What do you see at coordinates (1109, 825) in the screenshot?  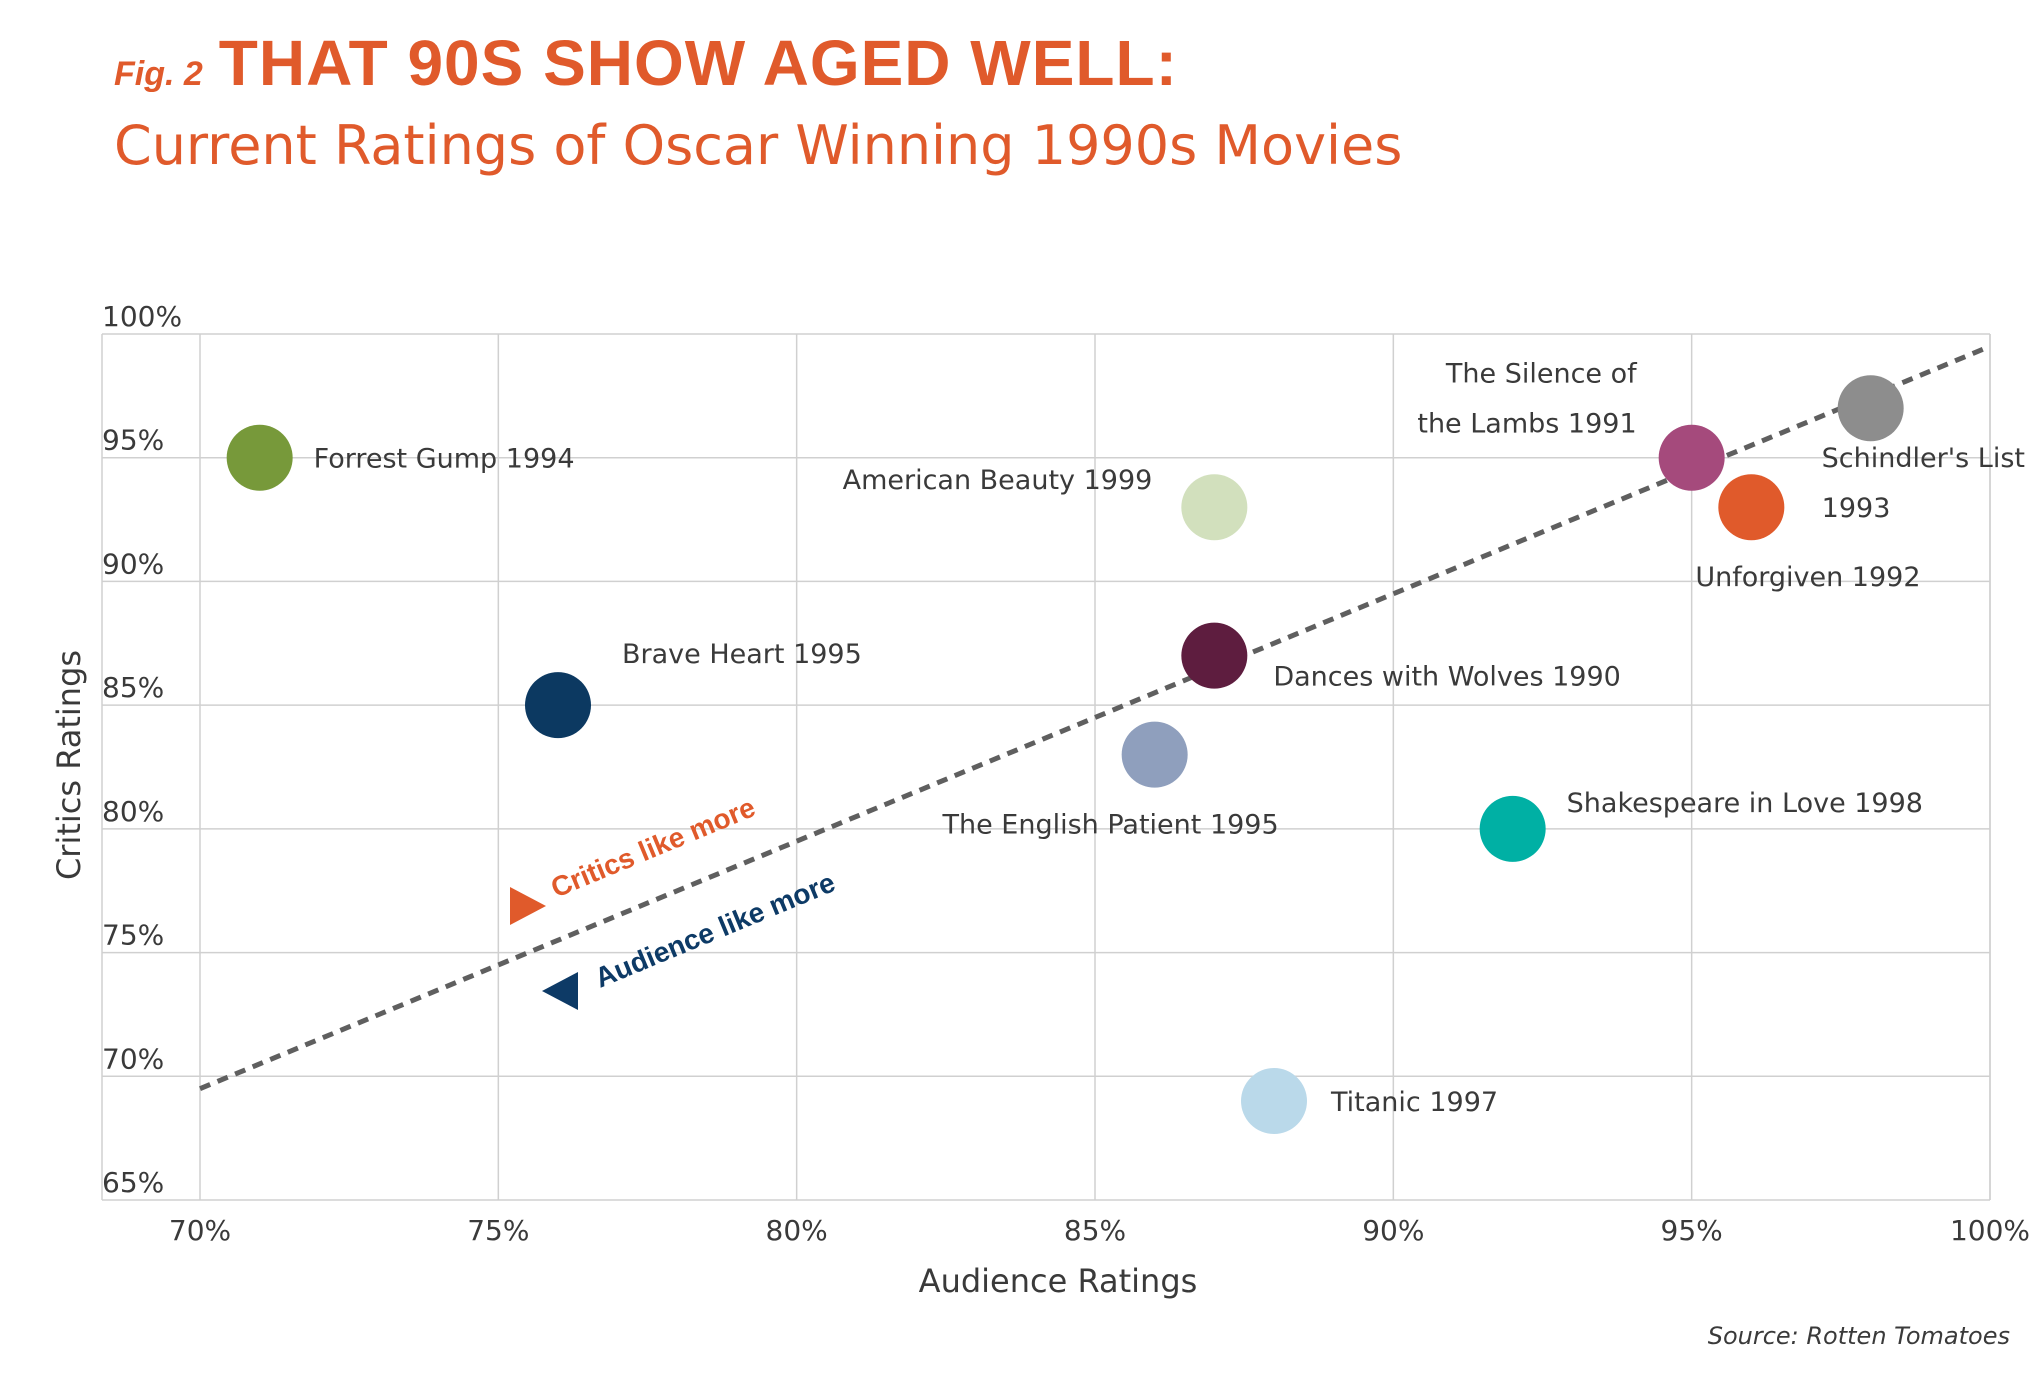 I see `data-label: The English Patient 1995` at bounding box center [1109, 825].